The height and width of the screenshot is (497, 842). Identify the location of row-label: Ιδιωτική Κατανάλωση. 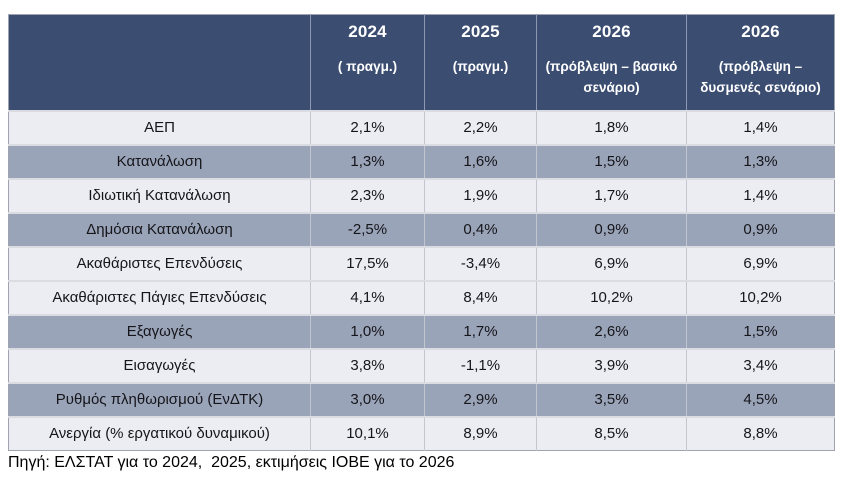
(159, 195).